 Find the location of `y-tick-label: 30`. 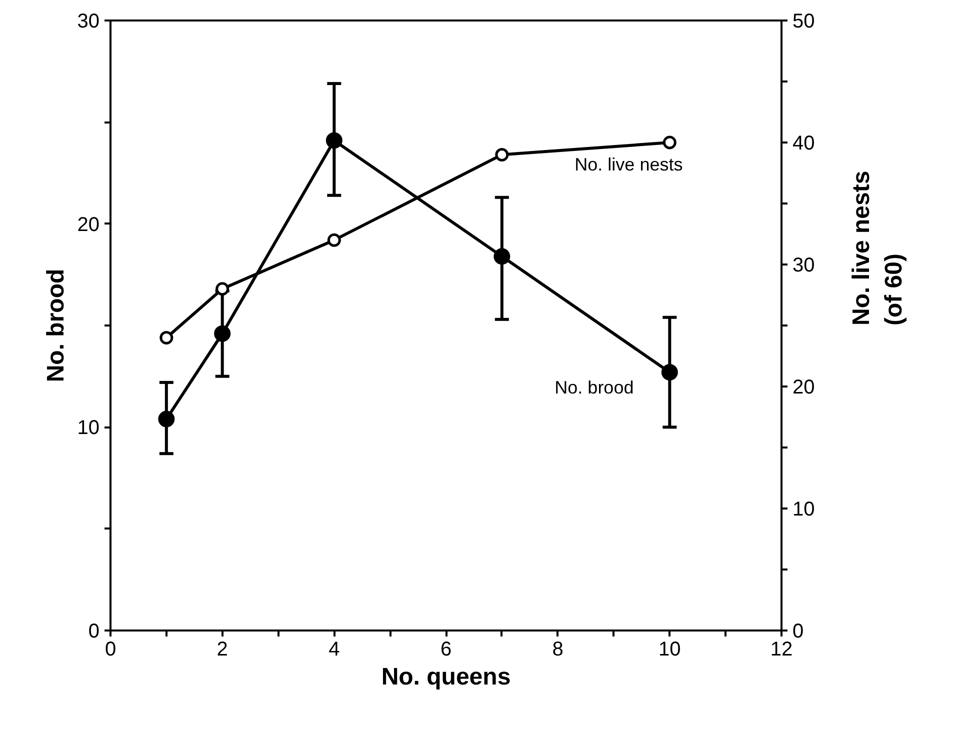

y-tick-label: 30 is located at coordinates (88, 21).